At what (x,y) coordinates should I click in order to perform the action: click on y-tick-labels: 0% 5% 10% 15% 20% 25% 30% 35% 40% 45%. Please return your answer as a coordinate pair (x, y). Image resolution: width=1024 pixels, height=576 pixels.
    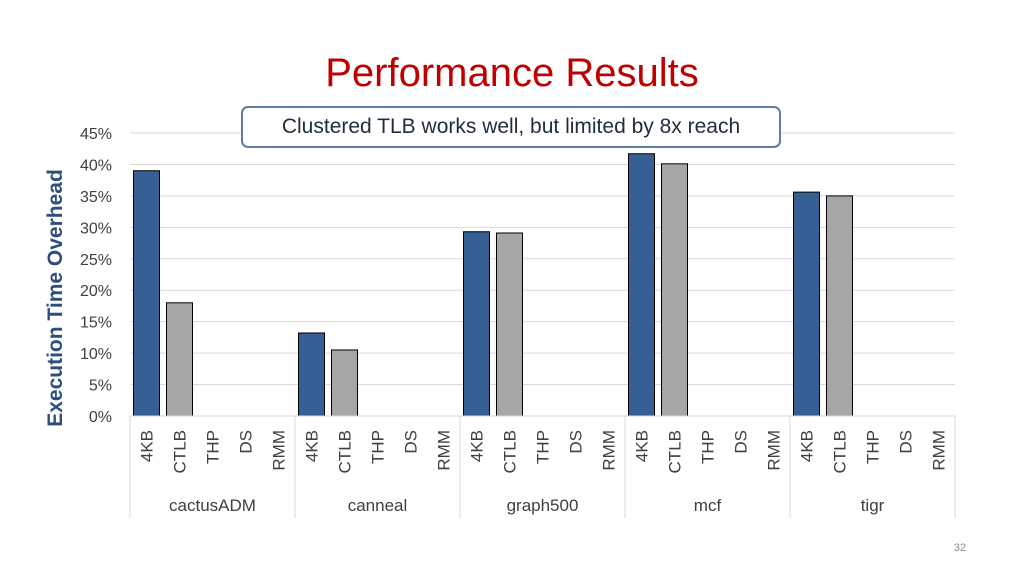
    Looking at the image, I should click on (96, 276).